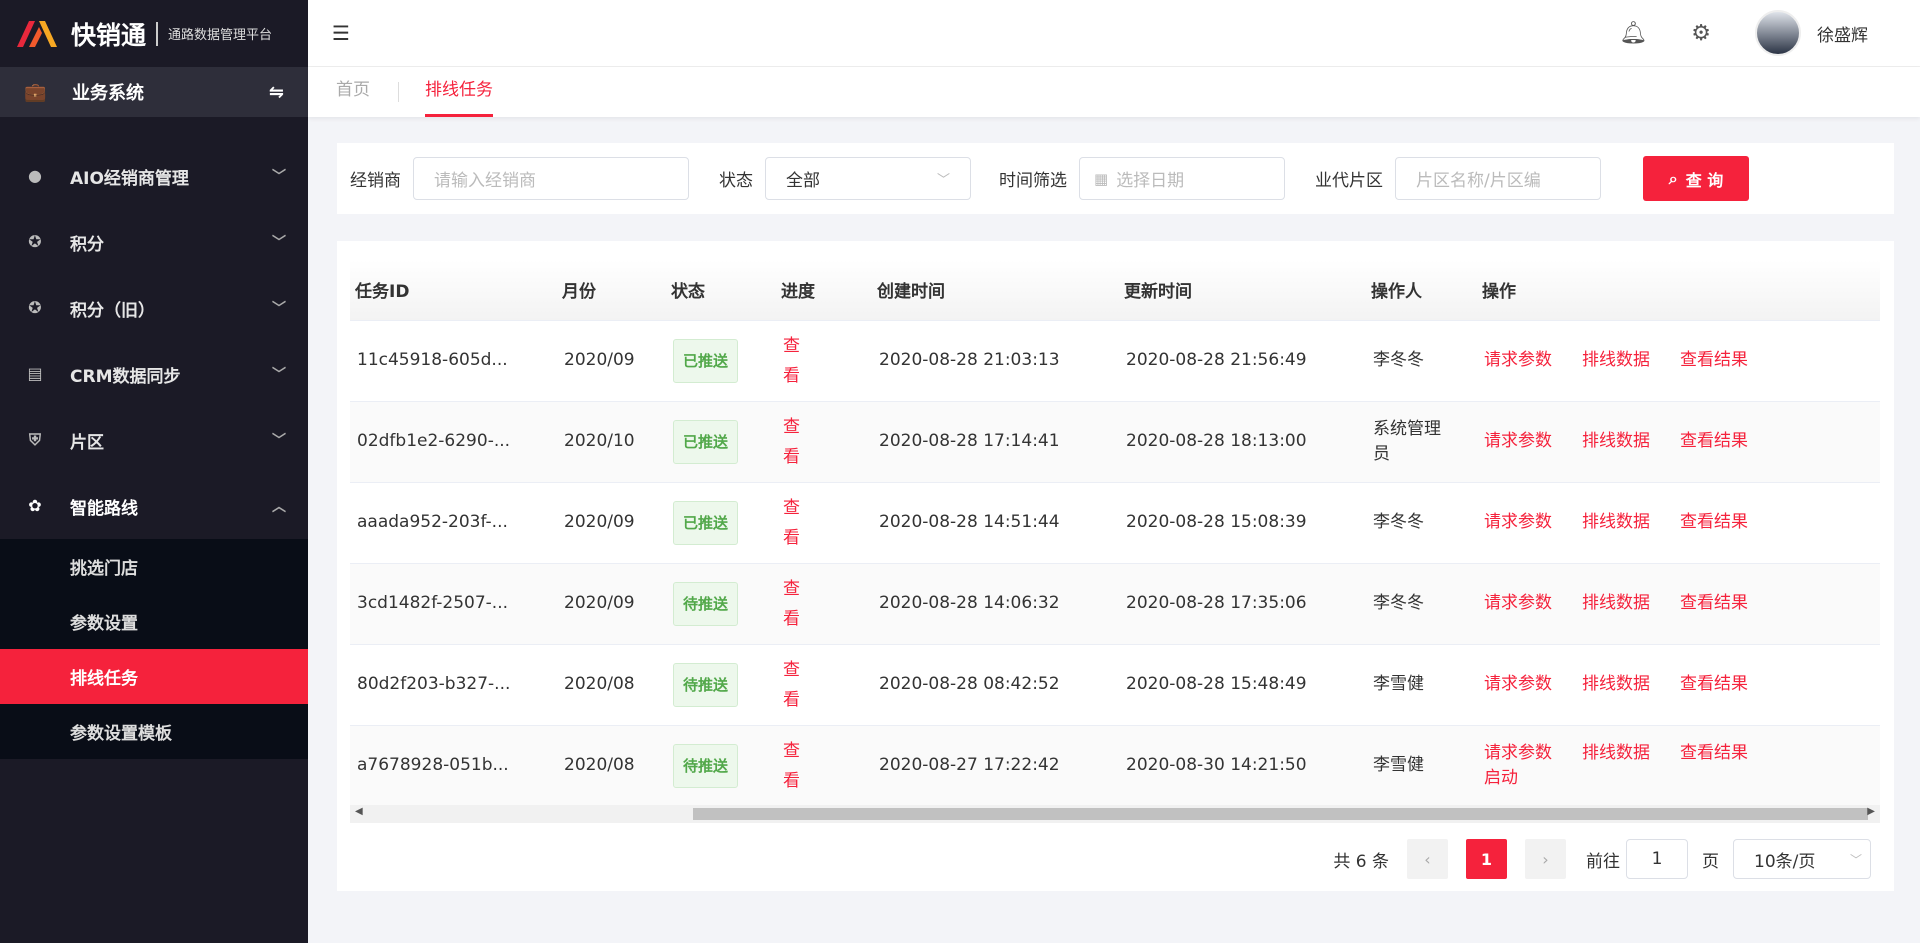 The height and width of the screenshot is (943, 1920). What do you see at coordinates (154, 92) in the screenshot?
I see `system-switcher: 💼 业务系统 ⇋` at bounding box center [154, 92].